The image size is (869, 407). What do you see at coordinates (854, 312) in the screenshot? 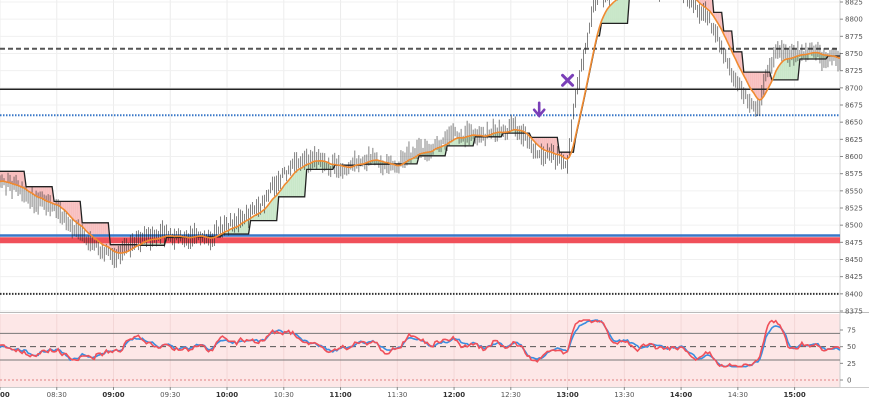
I see `y-tick-label: 8375` at bounding box center [854, 312].